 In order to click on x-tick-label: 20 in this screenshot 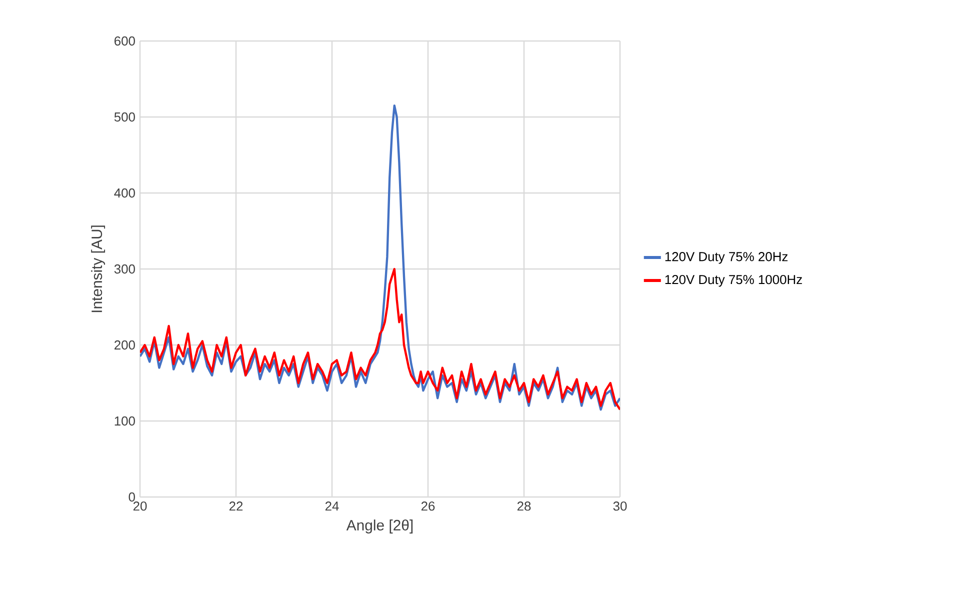, I will do `click(140, 506)`.